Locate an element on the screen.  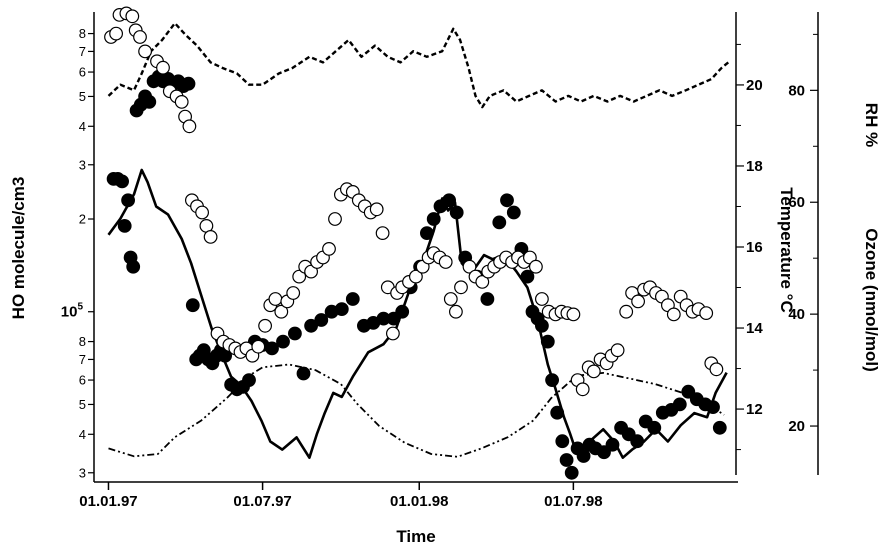
x-axis-label: Time is located at coordinates (415, 536).